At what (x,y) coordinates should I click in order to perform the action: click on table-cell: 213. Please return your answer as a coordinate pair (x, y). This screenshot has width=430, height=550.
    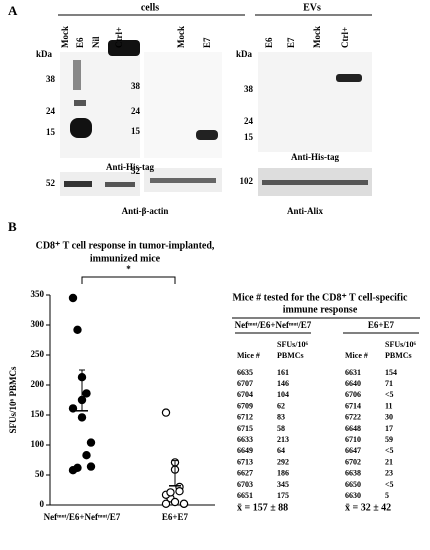
    Looking at the image, I should click on (283, 439).